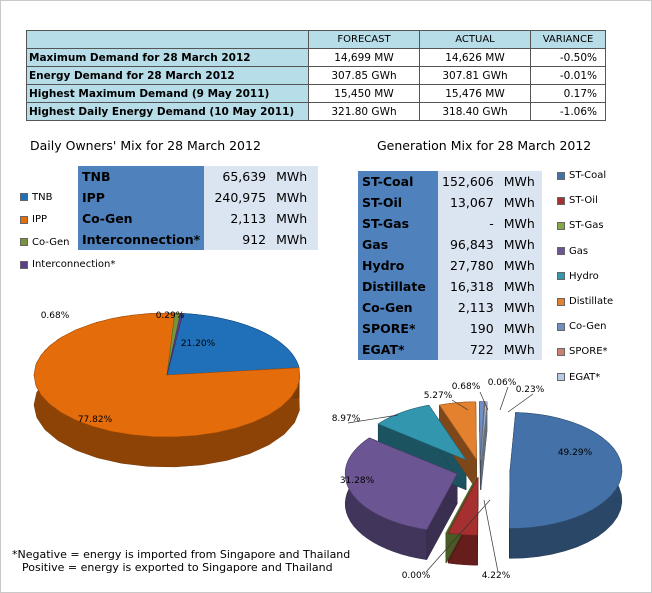 The image size is (652, 593). Describe the element at coordinates (450, 223) in the screenshot. I see `table-row: ST-Gas - MWh` at that location.